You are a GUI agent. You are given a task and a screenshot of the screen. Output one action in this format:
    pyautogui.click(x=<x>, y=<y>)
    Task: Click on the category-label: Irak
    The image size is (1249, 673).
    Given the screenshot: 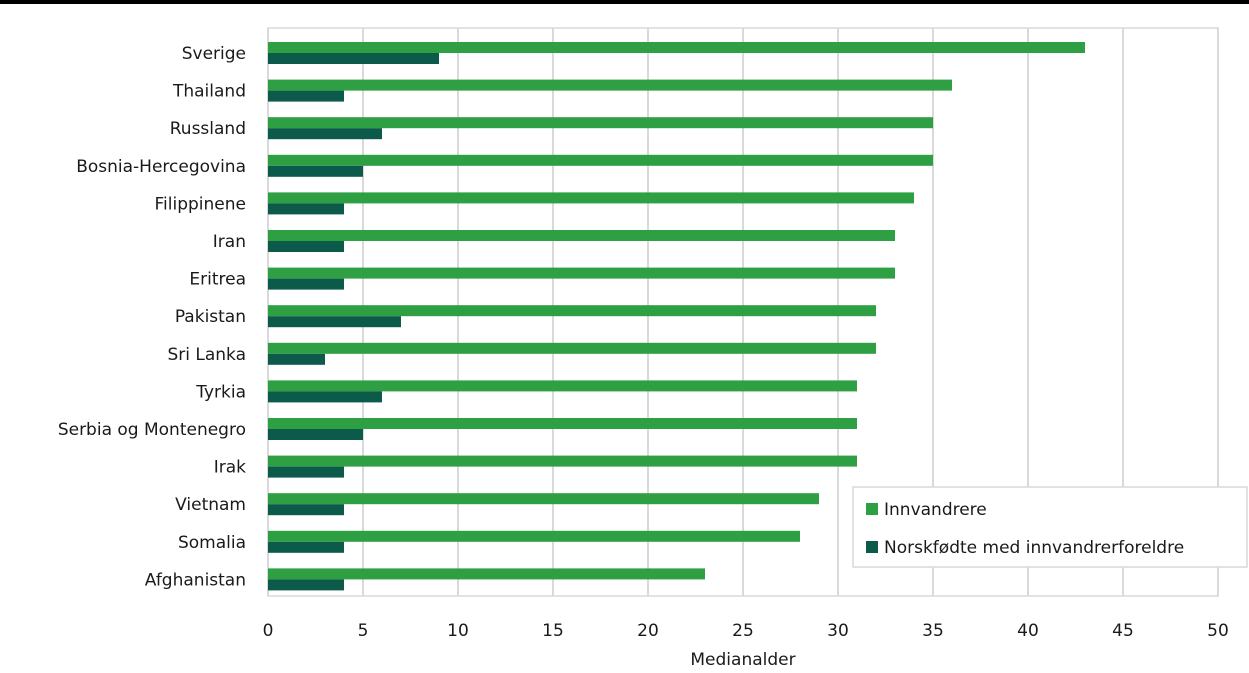 What is the action you would take?
    pyautogui.click(x=230, y=468)
    